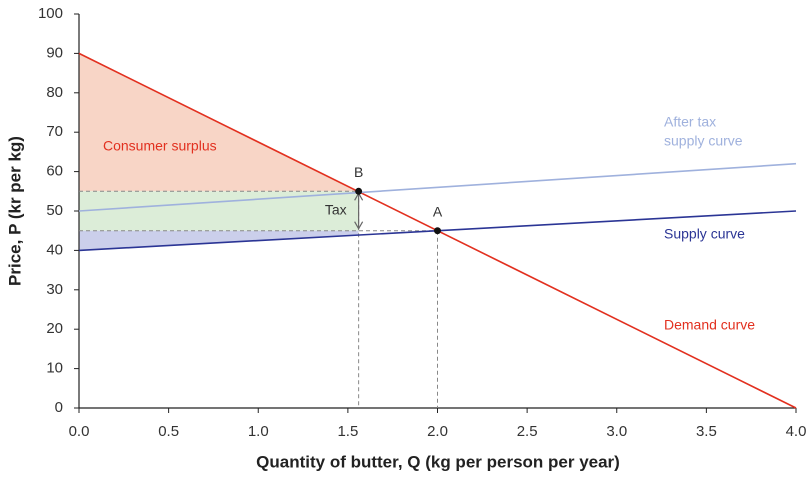 The width and height of the screenshot is (810, 478). I want to click on y-tick-label: 40, so click(54, 249).